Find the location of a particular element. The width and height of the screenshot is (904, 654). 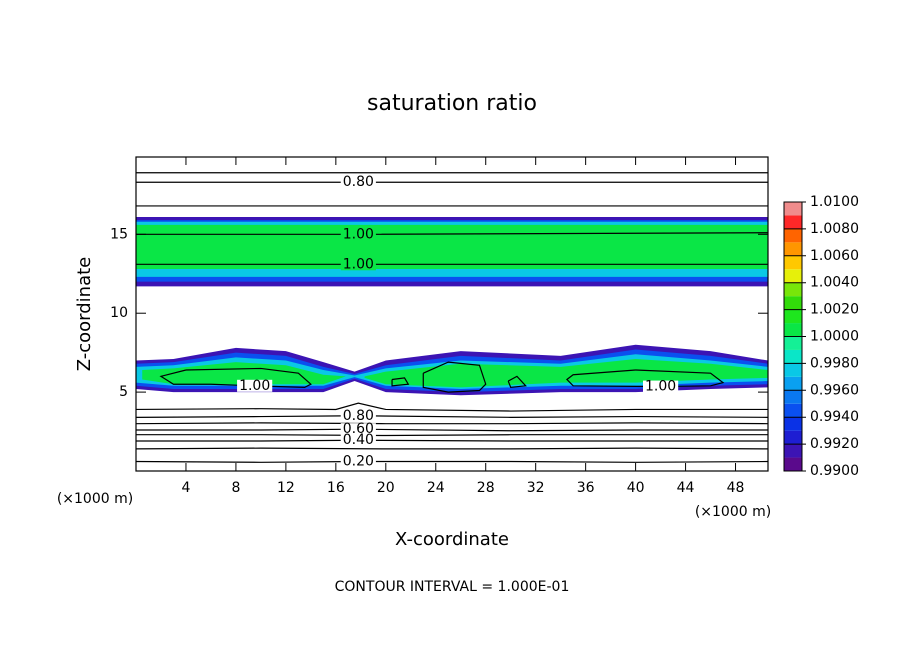

colorbar-tick-label: 0.9900 is located at coordinates (834, 471).